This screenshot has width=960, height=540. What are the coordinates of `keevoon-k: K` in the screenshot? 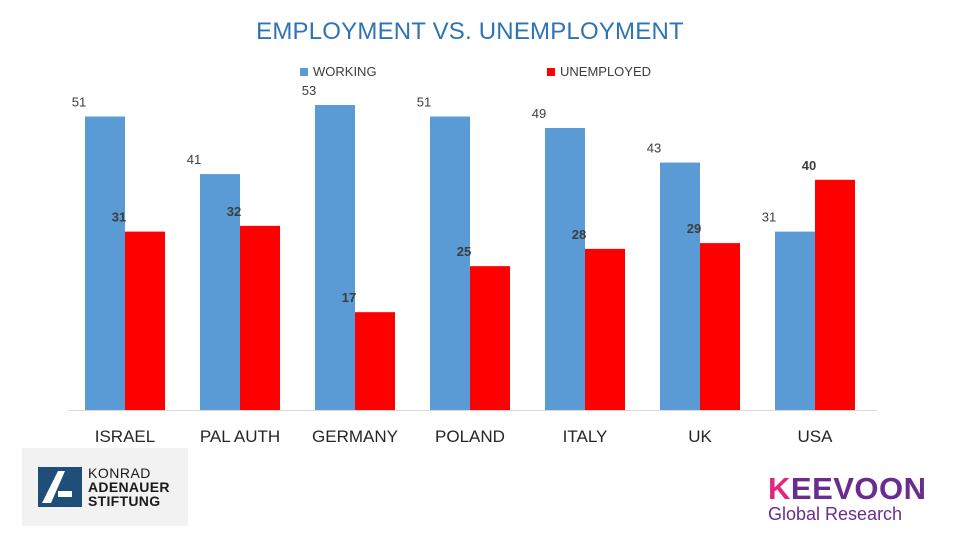 It's located at (779, 488).